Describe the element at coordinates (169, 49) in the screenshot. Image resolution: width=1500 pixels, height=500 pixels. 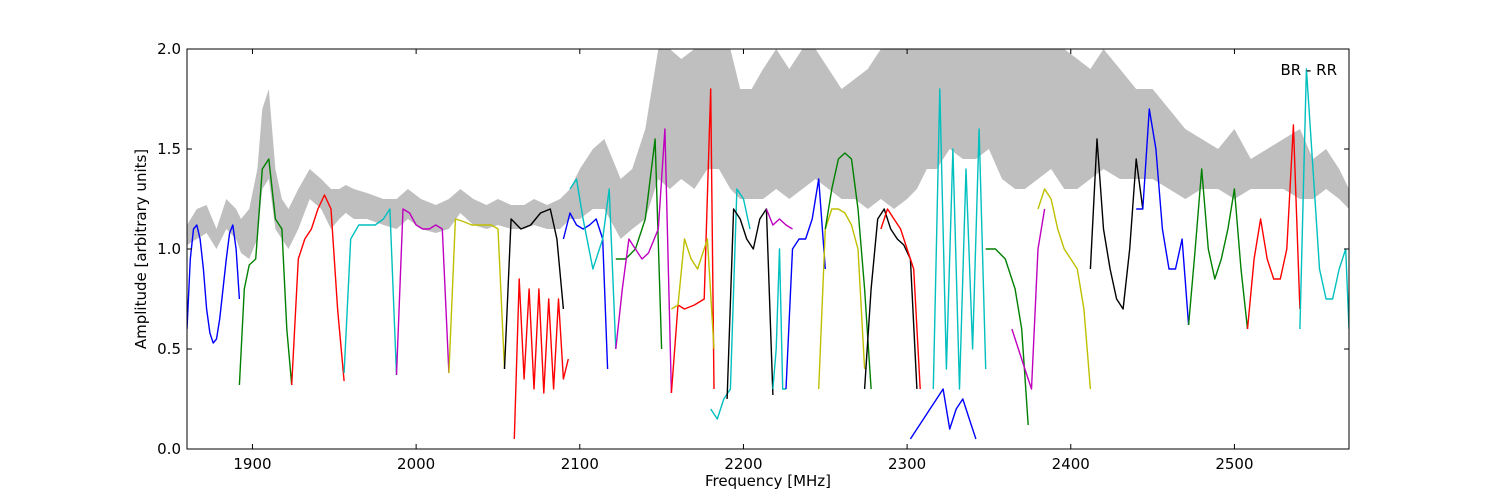
I see `y-tick-label: 2.0` at that location.